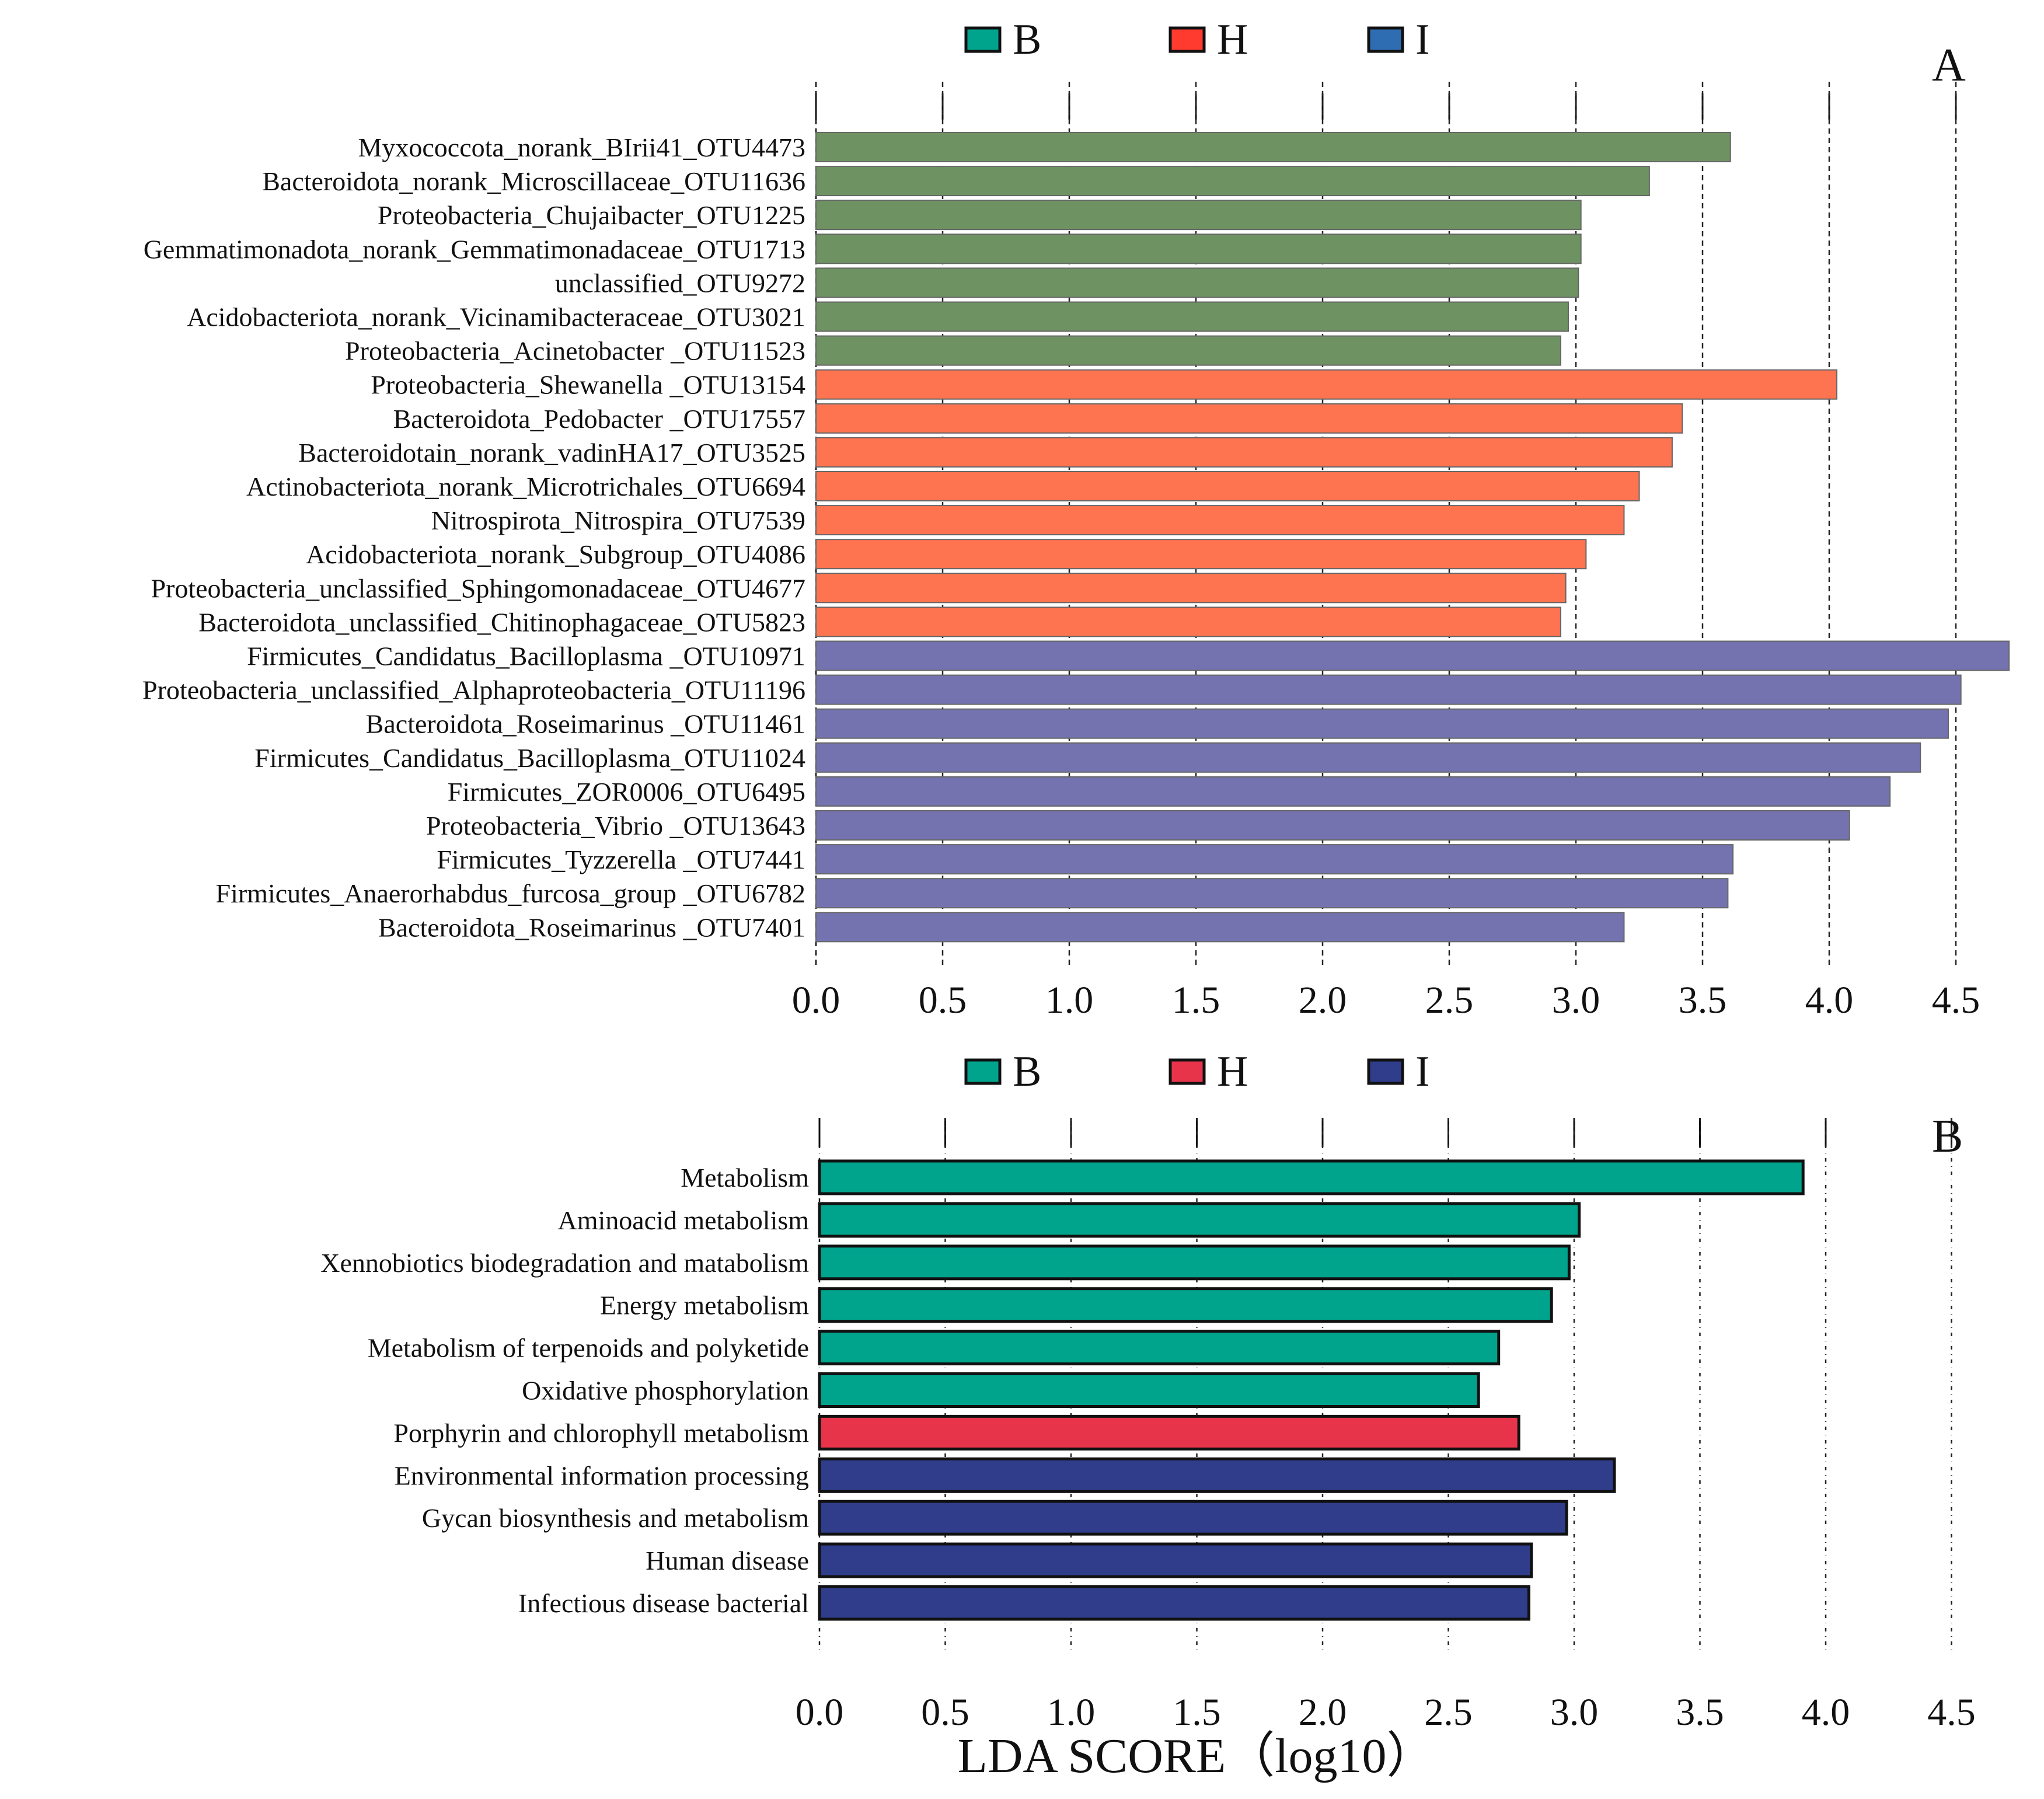 The height and width of the screenshot is (1799, 2044). What do you see at coordinates (555, 554) in the screenshot?
I see `bar-label: Acidobacteriota_norank_Subgroup_OTU4086` at bounding box center [555, 554].